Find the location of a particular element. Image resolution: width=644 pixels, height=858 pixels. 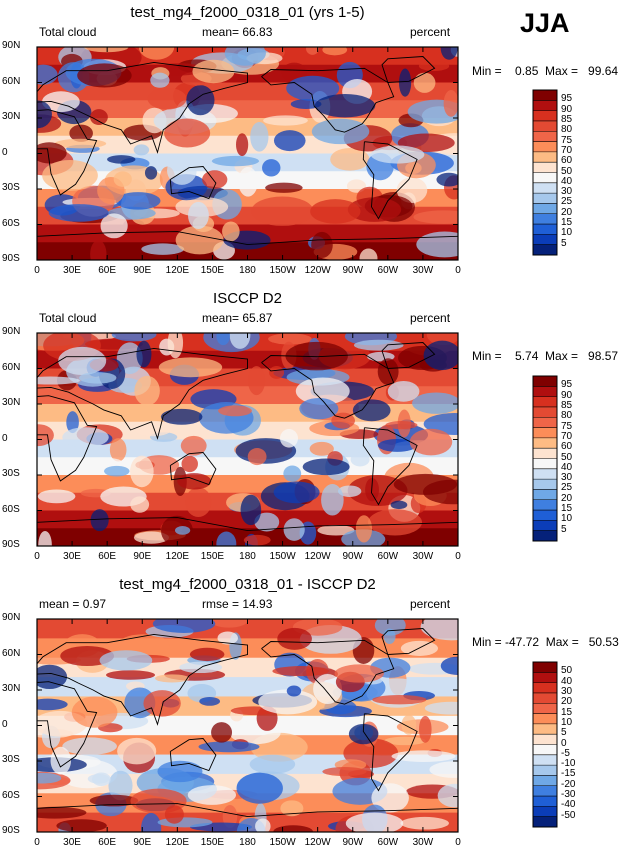

panel-minmax: Min = -47.72 Max = 50.53 is located at coordinates (545, 642).